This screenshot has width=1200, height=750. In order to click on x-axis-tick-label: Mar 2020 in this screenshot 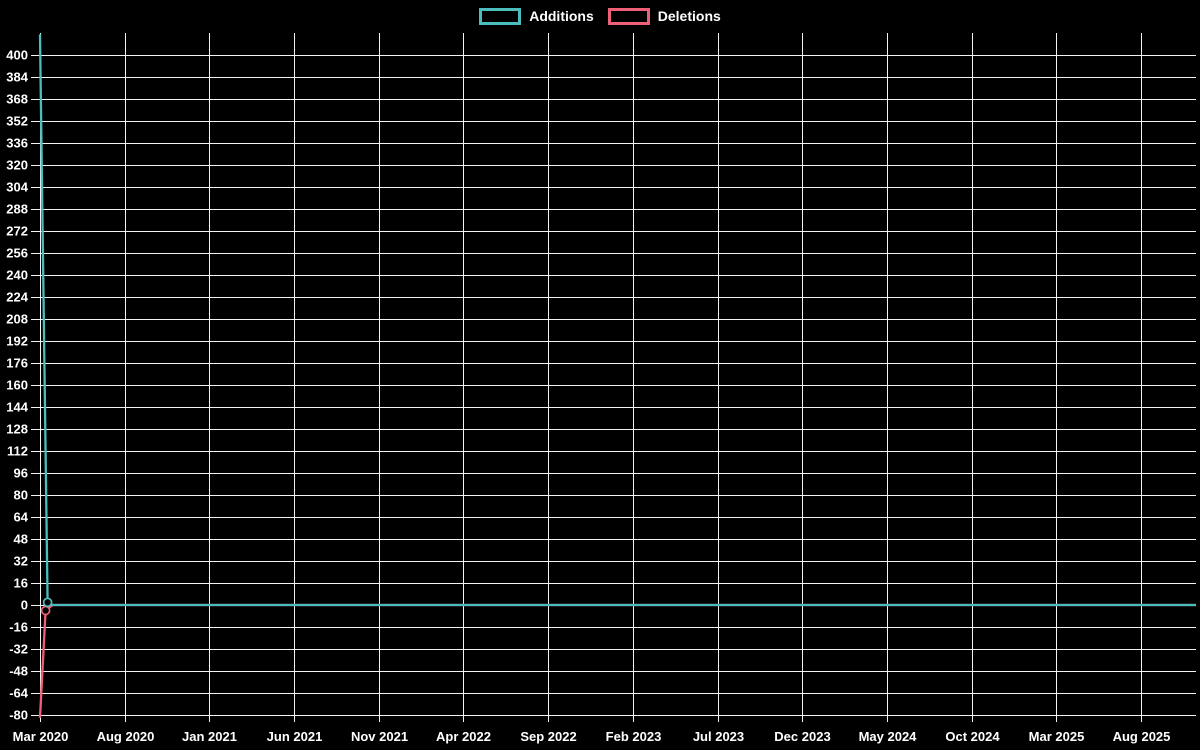, I will do `click(41, 736)`.